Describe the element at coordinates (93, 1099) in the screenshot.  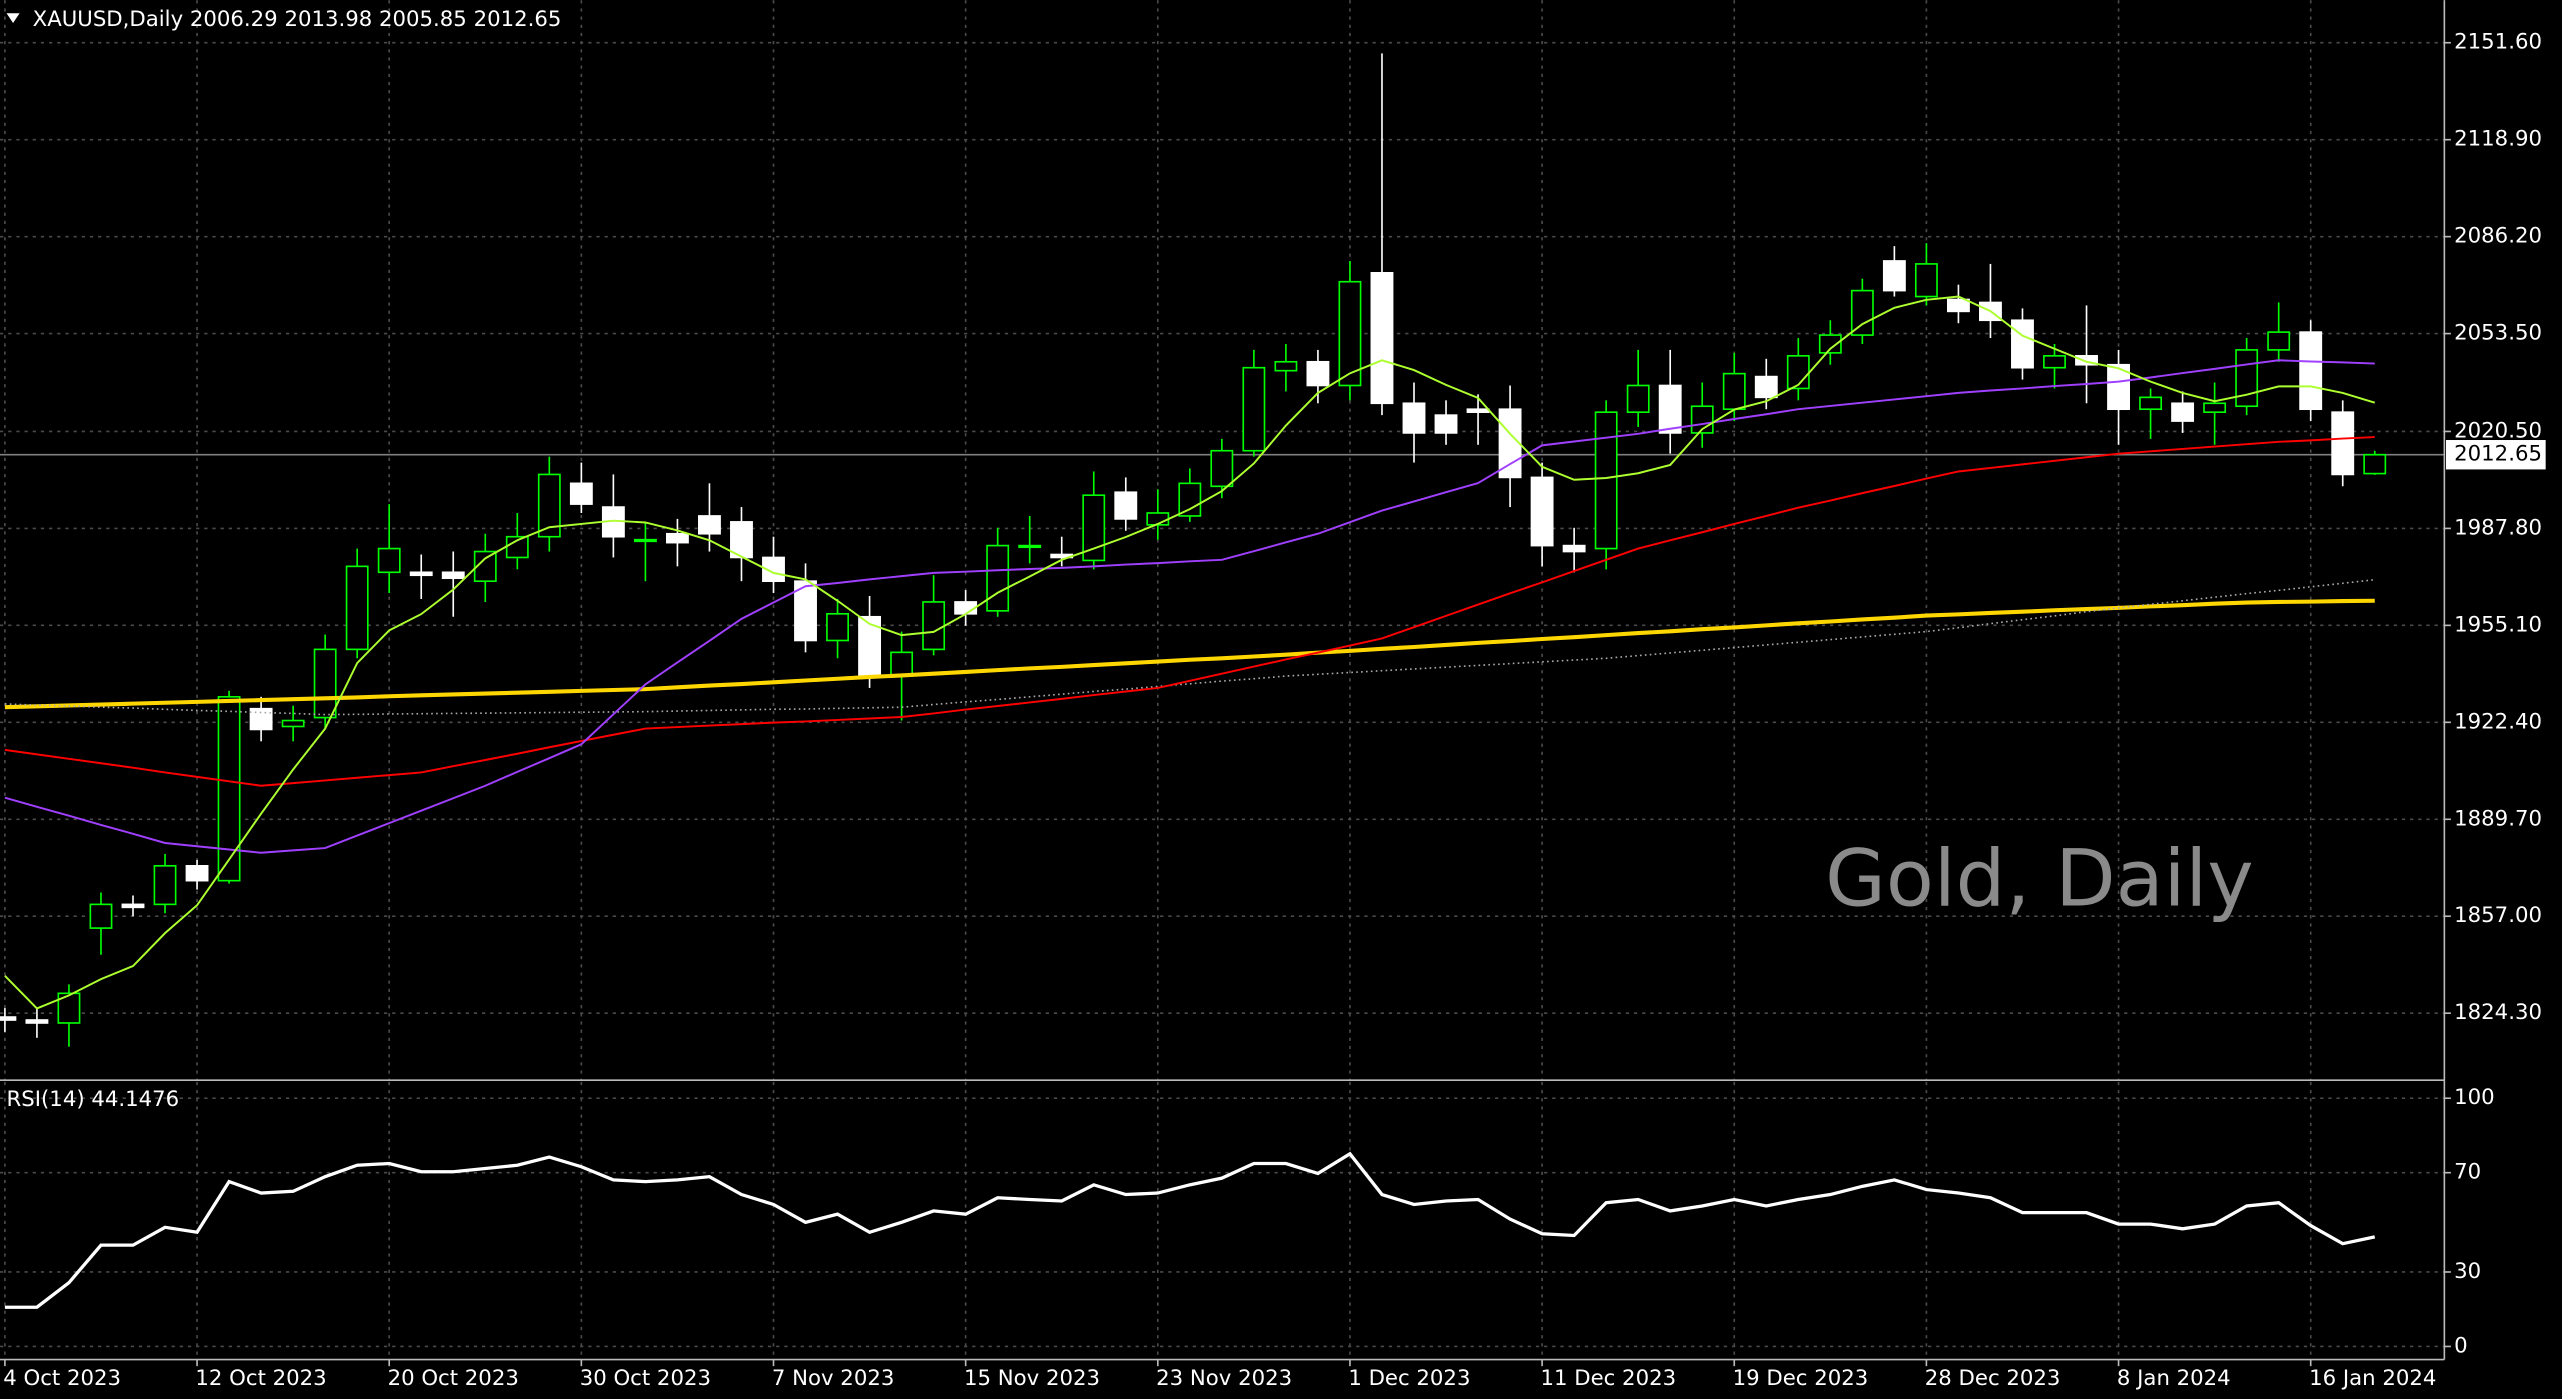
I see `rsi-title: RSI(14) 44.1476` at that location.